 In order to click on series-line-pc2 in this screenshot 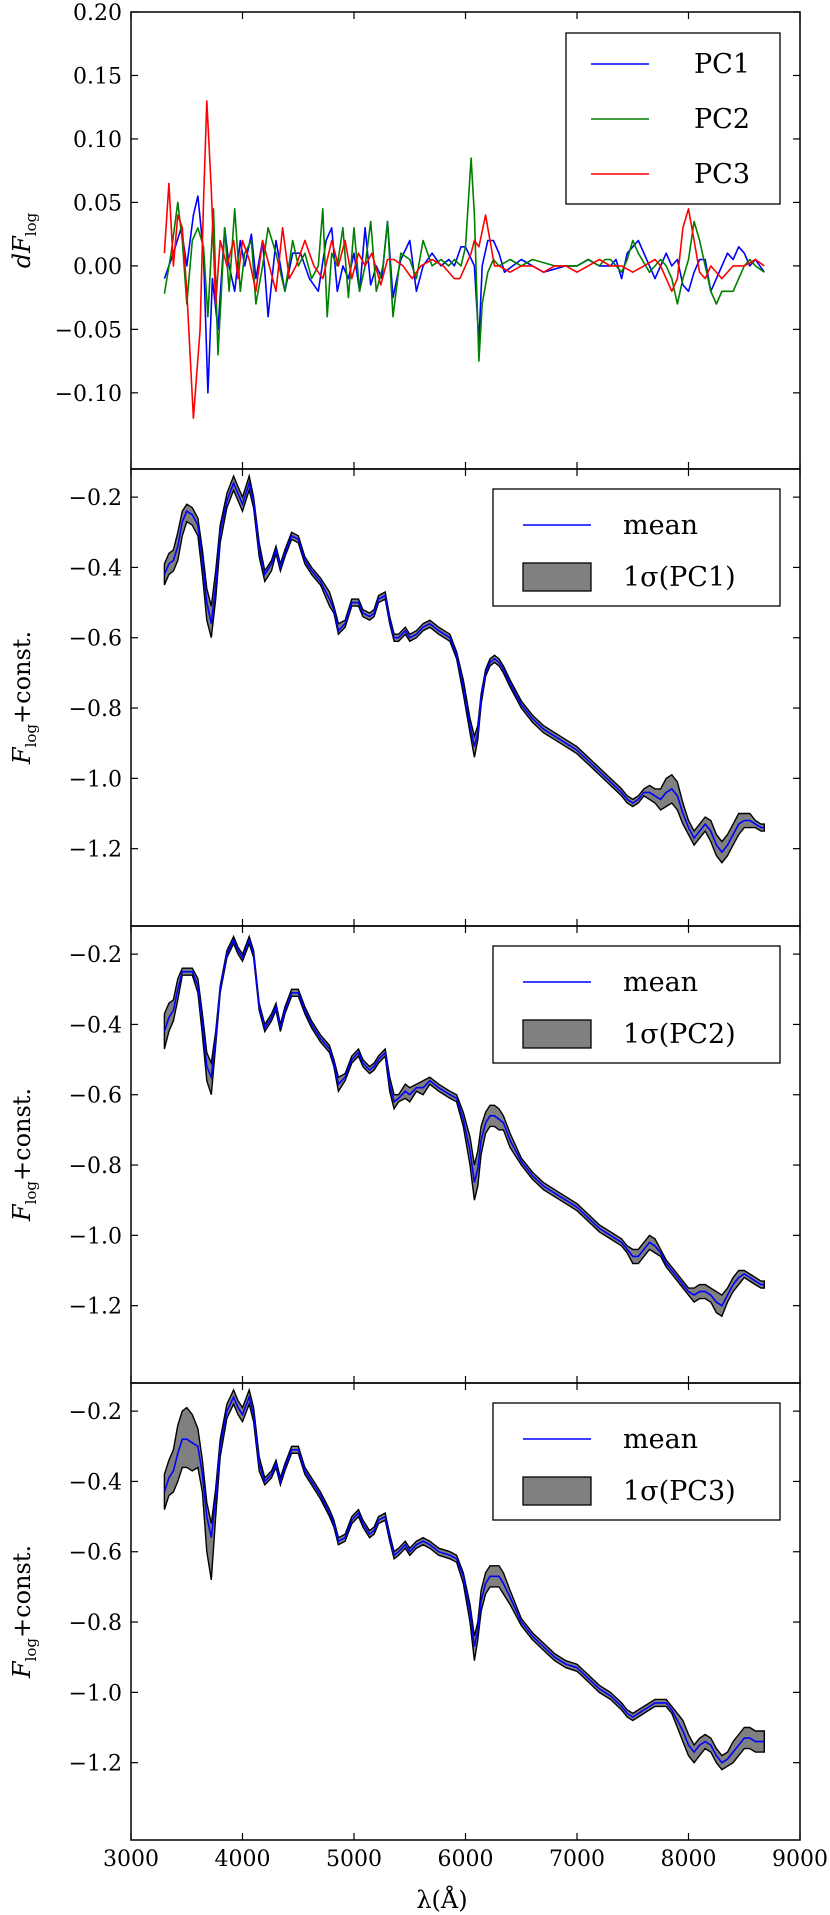, I will do `click(464, 259)`.